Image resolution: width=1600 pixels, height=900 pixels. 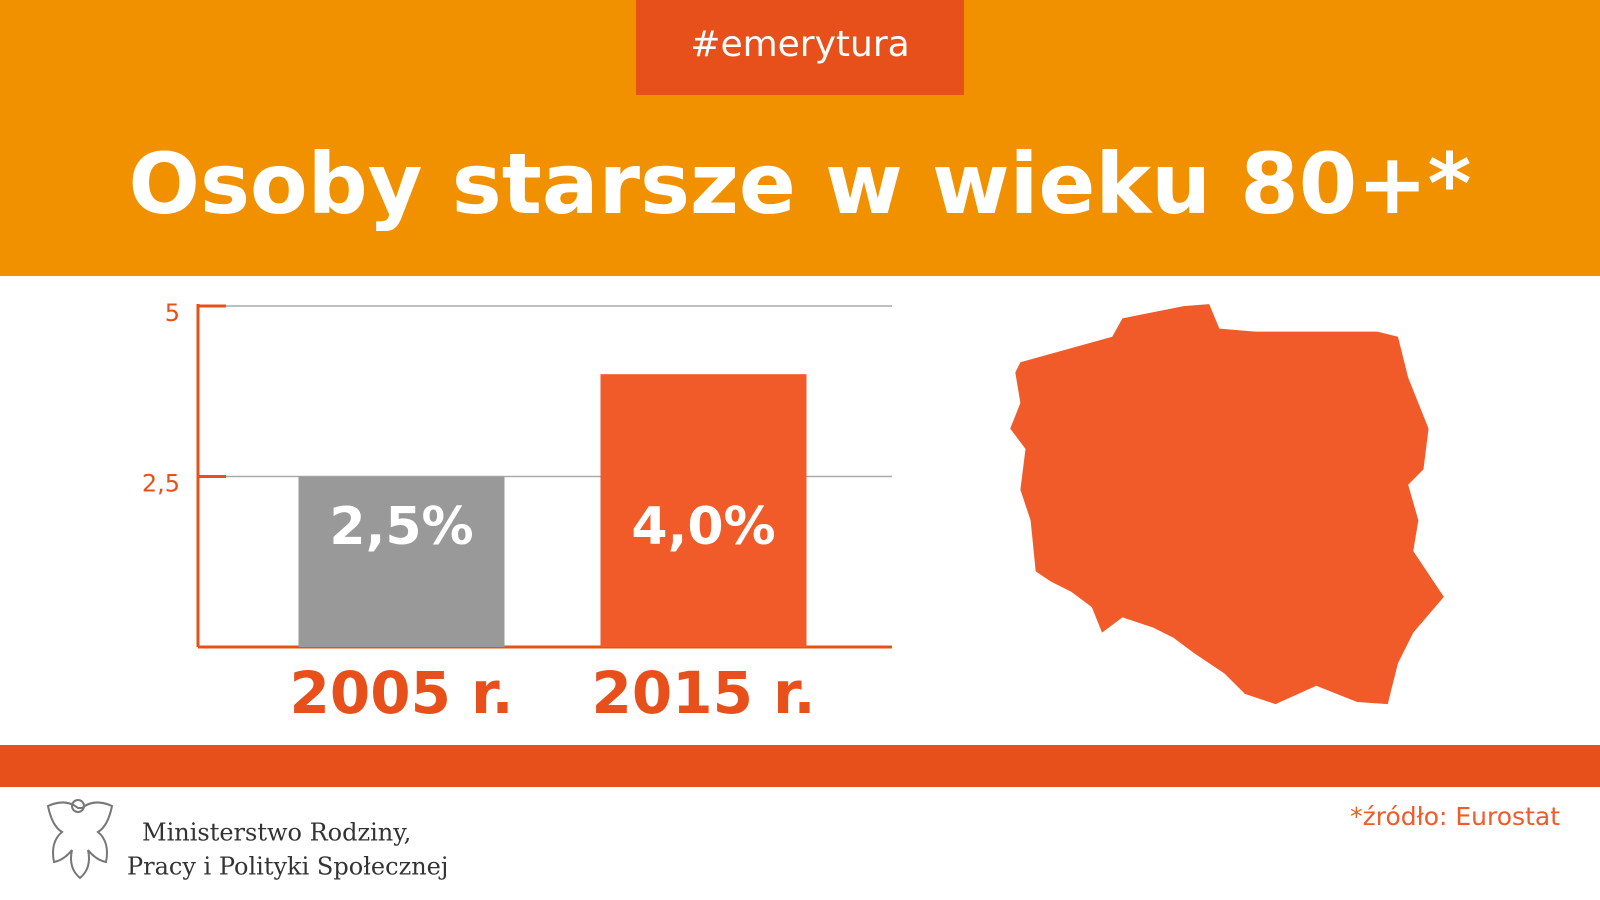 I want to click on y-tick-label: 5, so click(x=172, y=313).